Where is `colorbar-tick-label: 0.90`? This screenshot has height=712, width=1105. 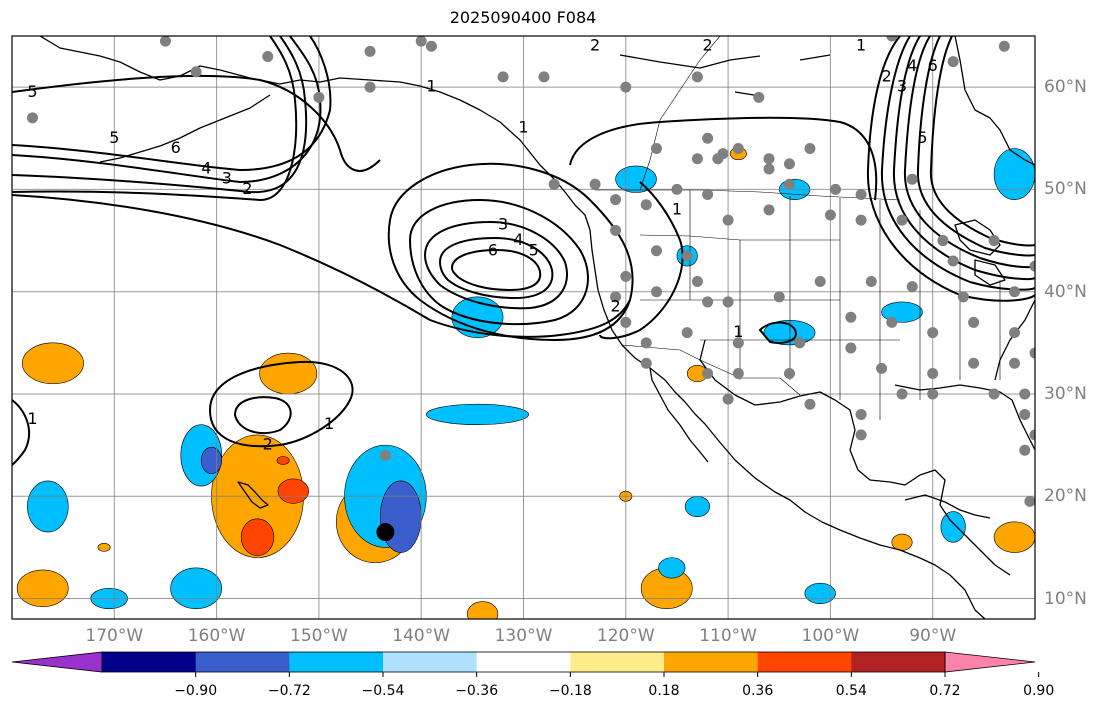 colorbar-tick-label: 0.90 is located at coordinates (1039, 691).